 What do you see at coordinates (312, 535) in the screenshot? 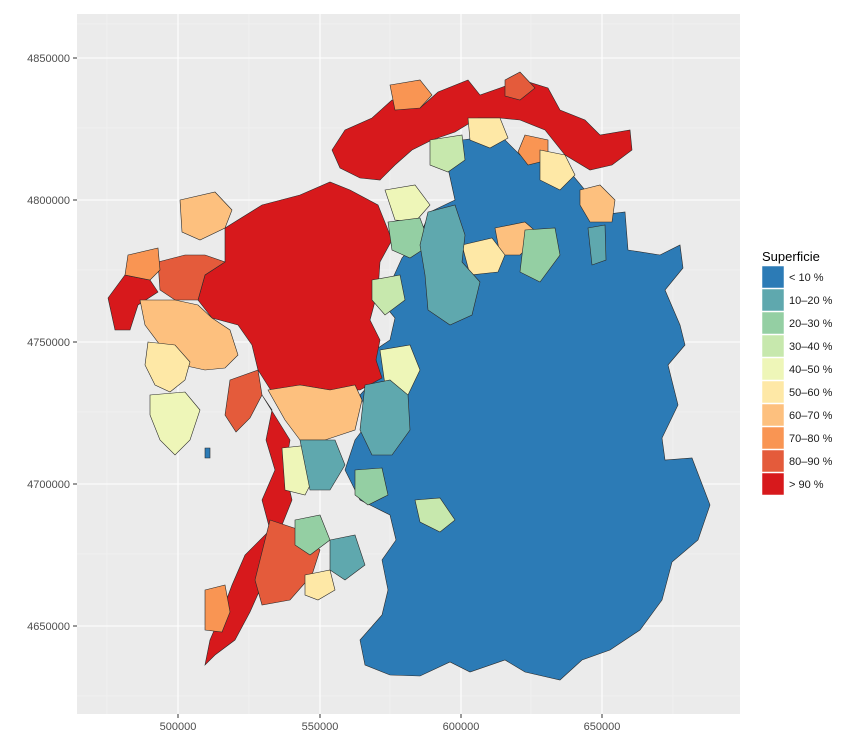
I see `region-class-20-30-c` at bounding box center [312, 535].